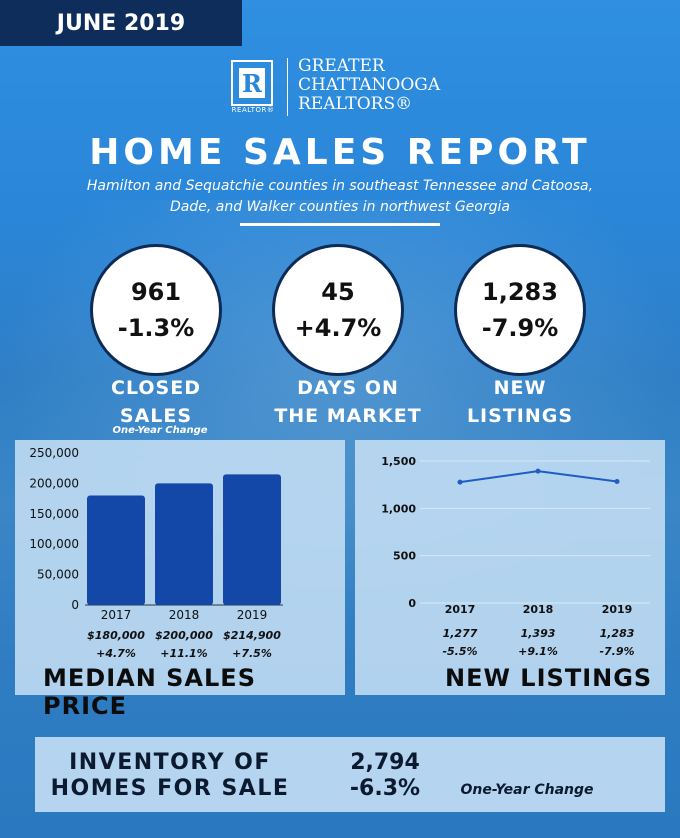 This screenshot has width=680, height=838. What do you see at coordinates (549, 678) in the screenshot?
I see `new-listings-title: NEW LISTINGS` at bounding box center [549, 678].